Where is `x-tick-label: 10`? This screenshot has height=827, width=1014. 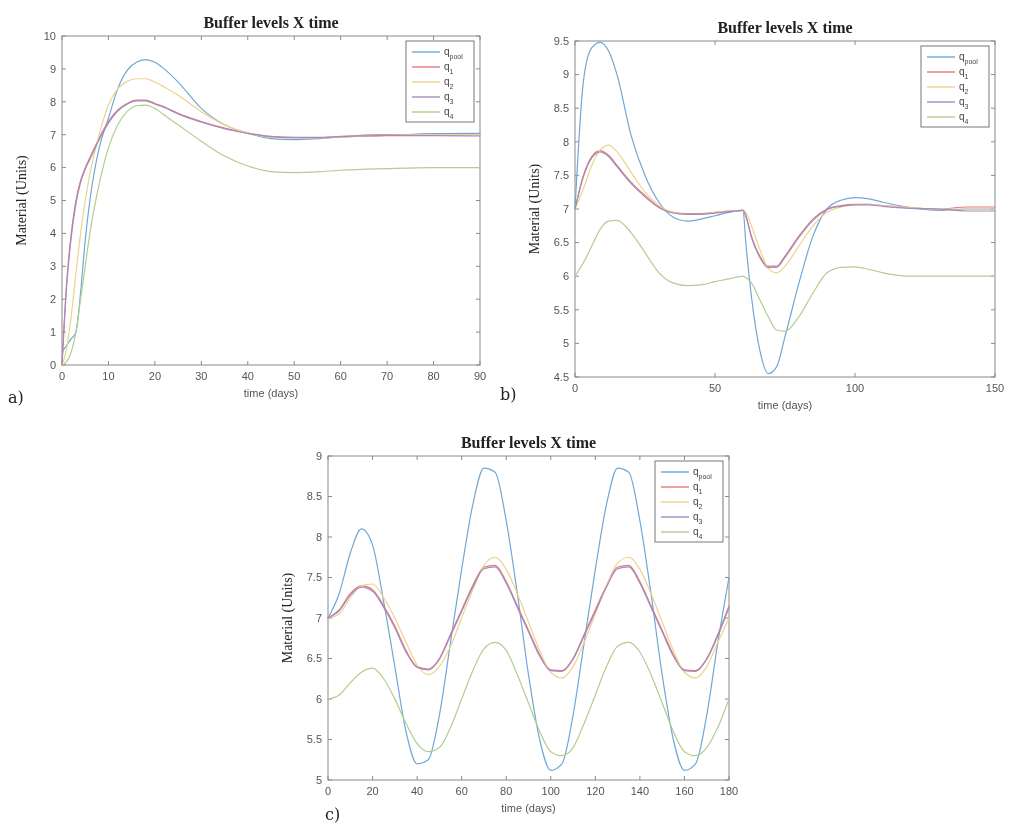 x-tick-label: 10 is located at coordinates (108, 376).